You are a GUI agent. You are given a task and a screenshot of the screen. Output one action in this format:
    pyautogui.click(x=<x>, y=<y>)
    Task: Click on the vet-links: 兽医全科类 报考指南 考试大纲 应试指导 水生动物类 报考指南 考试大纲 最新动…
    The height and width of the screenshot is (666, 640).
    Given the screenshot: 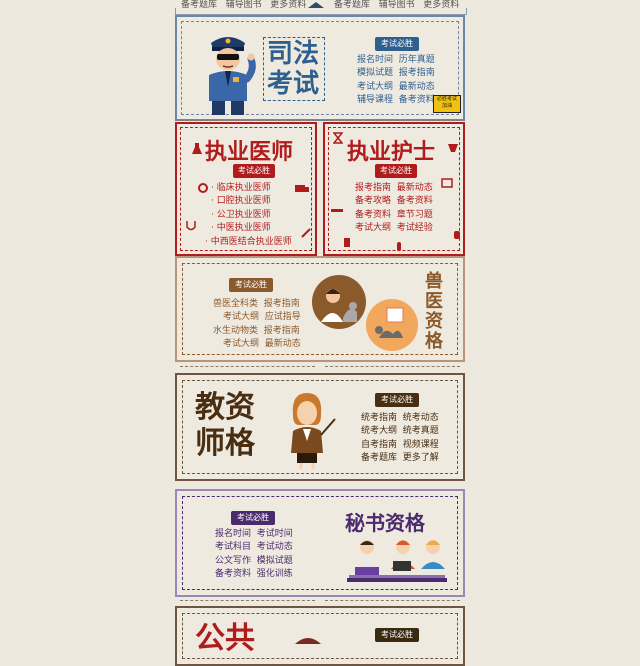 What is the action you would take?
    pyautogui.click(x=257, y=325)
    